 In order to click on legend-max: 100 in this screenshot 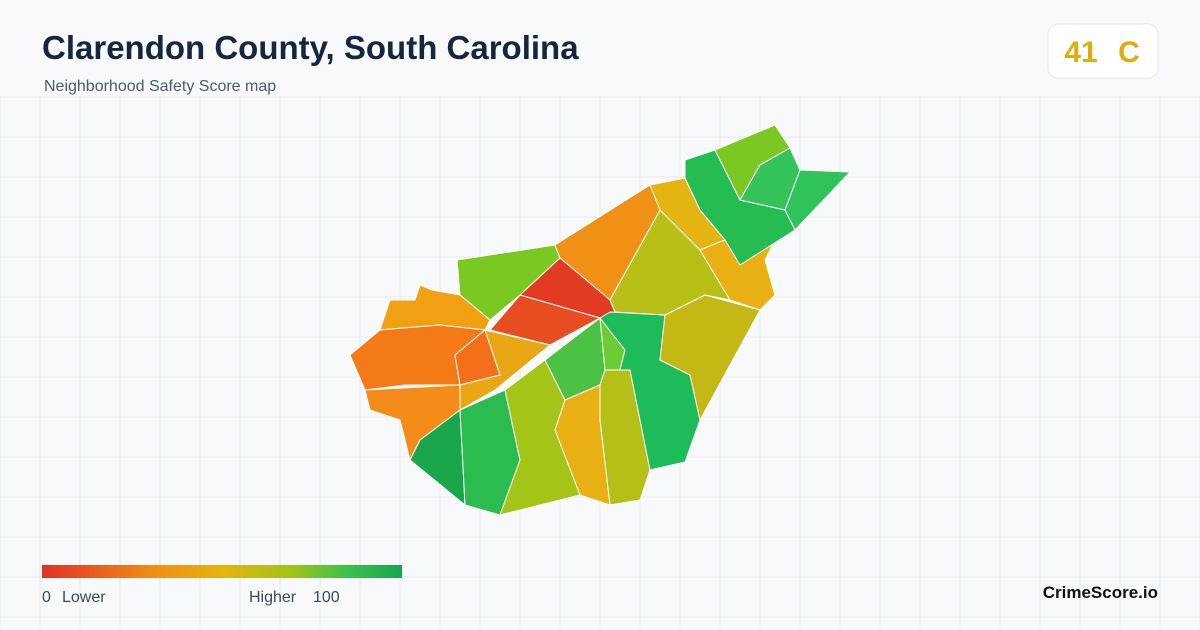, I will do `click(326, 597)`.